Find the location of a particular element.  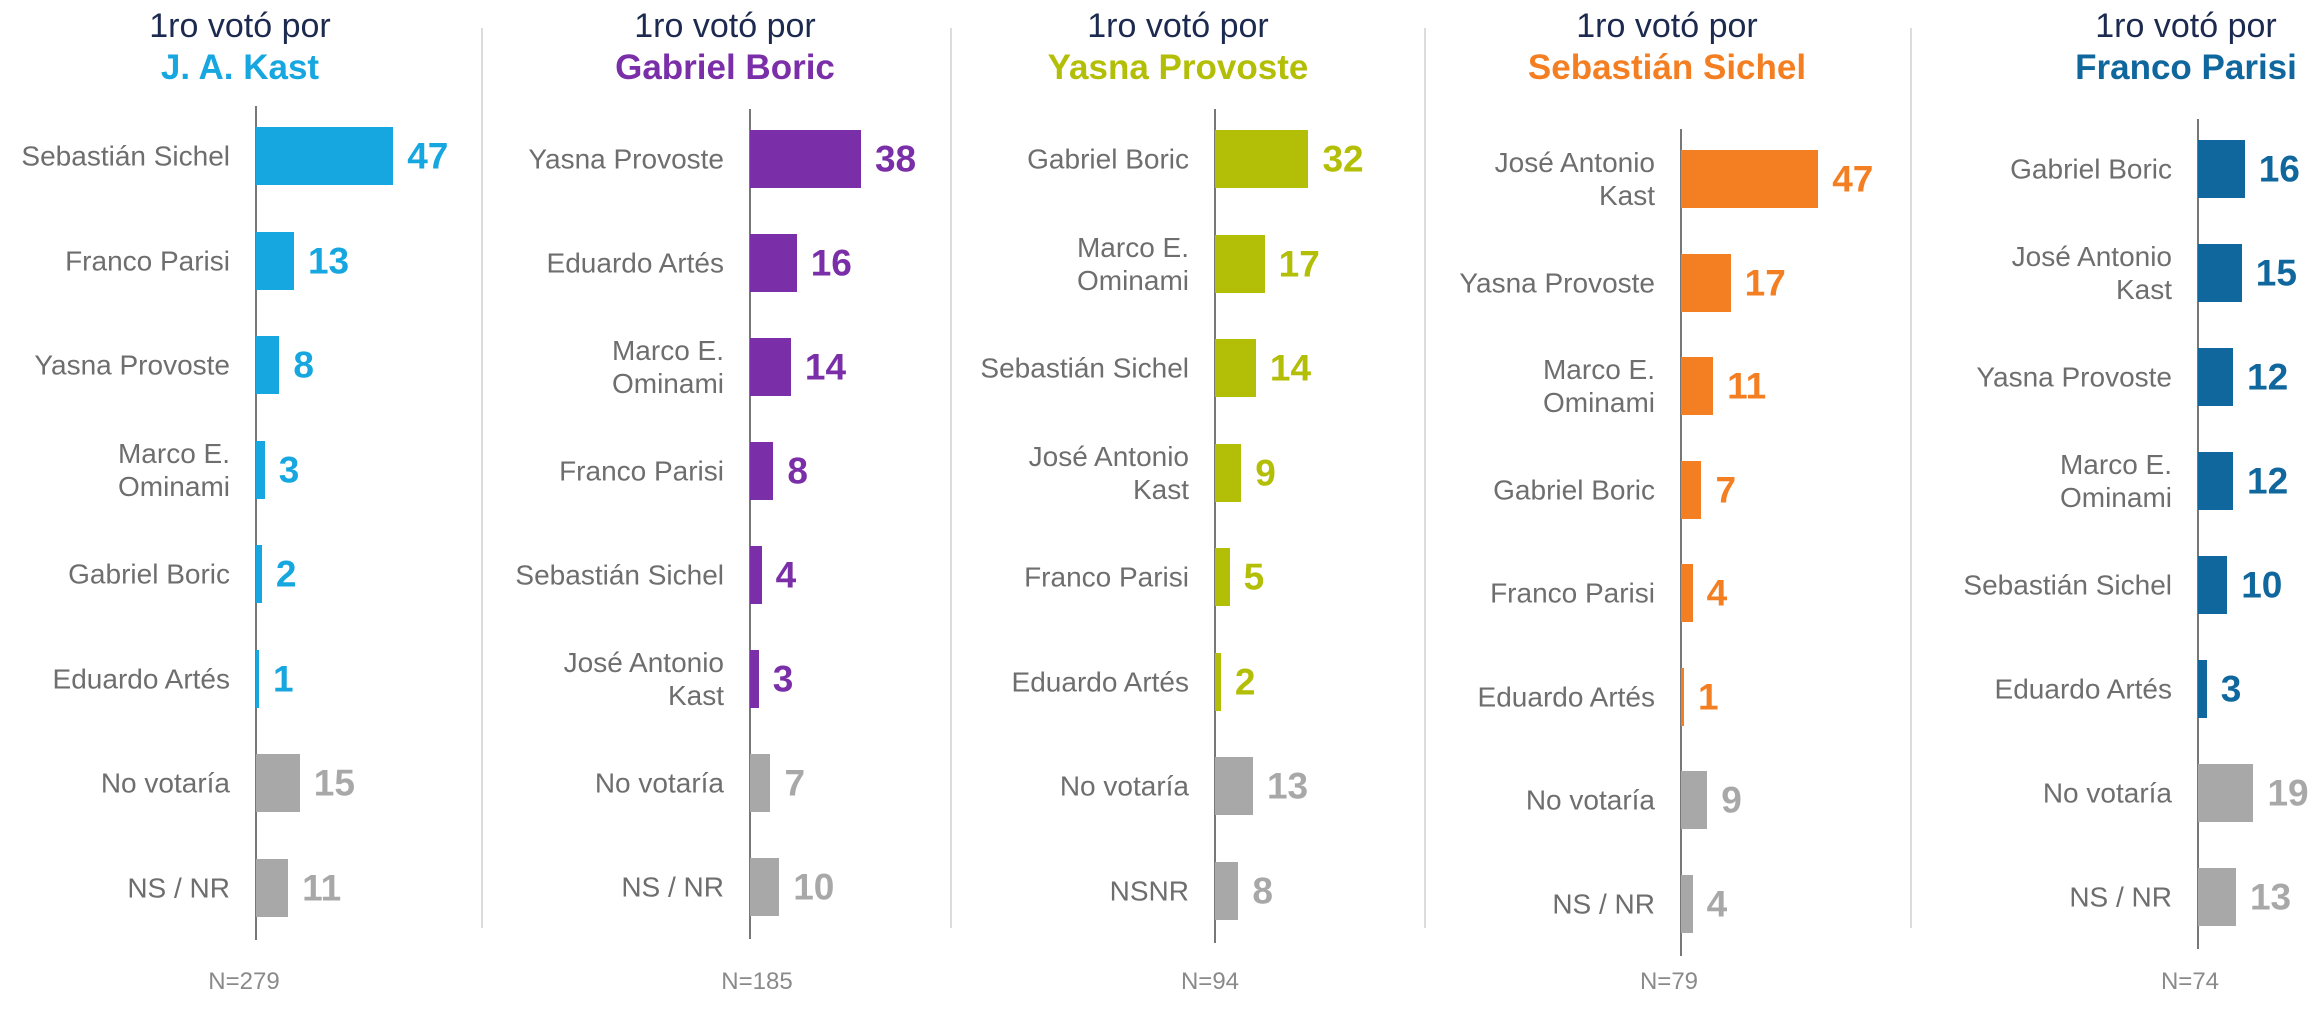

sample-size-label: N=74 is located at coordinates (2190, 981).